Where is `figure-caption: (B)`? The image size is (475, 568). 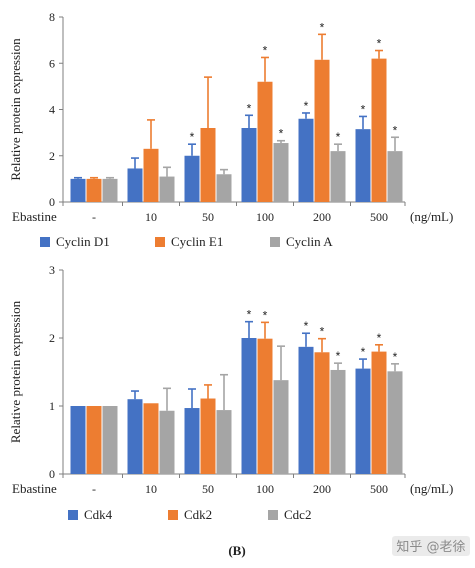
figure-caption: (B) is located at coordinates (236, 550).